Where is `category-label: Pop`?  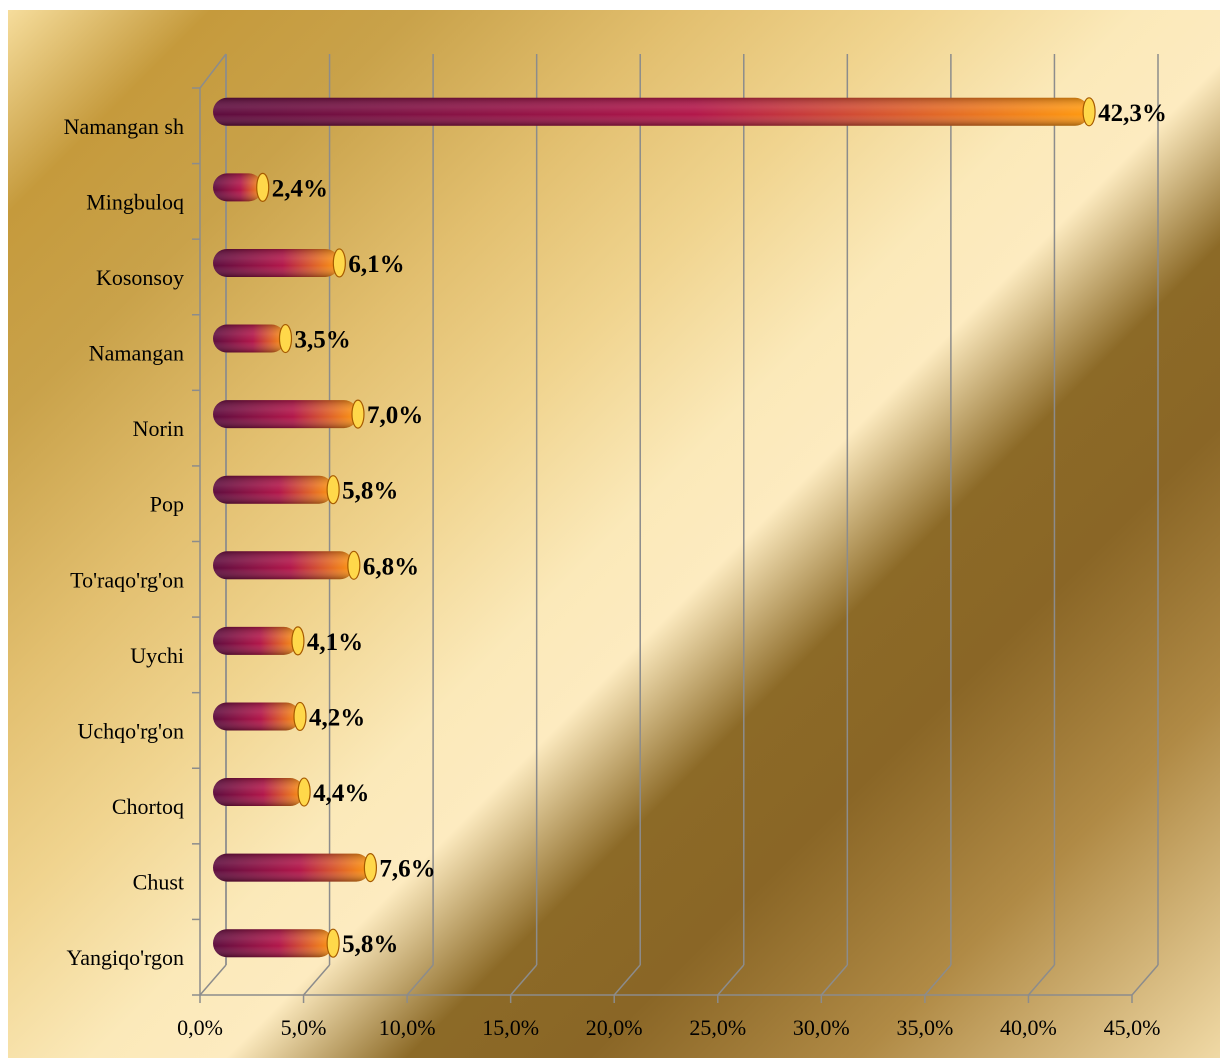 category-label: Pop is located at coordinates (167, 504).